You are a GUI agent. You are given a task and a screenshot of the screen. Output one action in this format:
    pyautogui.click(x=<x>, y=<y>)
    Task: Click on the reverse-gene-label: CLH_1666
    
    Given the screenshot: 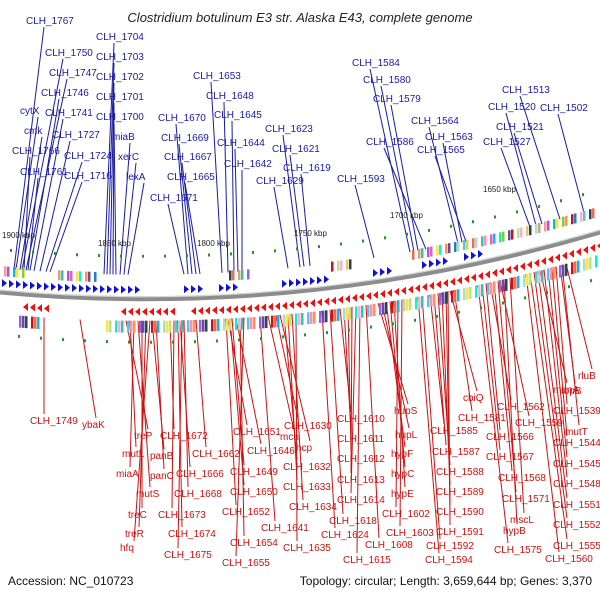 What is the action you would take?
    pyautogui.click(x=200, y=474)
    